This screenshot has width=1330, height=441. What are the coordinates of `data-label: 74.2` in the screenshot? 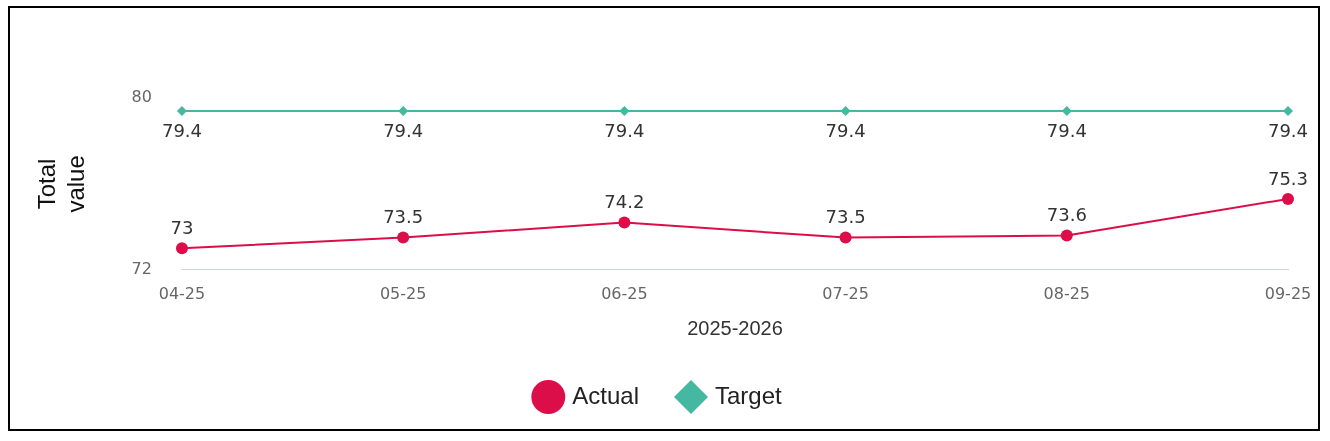 It's located at (624, 202).